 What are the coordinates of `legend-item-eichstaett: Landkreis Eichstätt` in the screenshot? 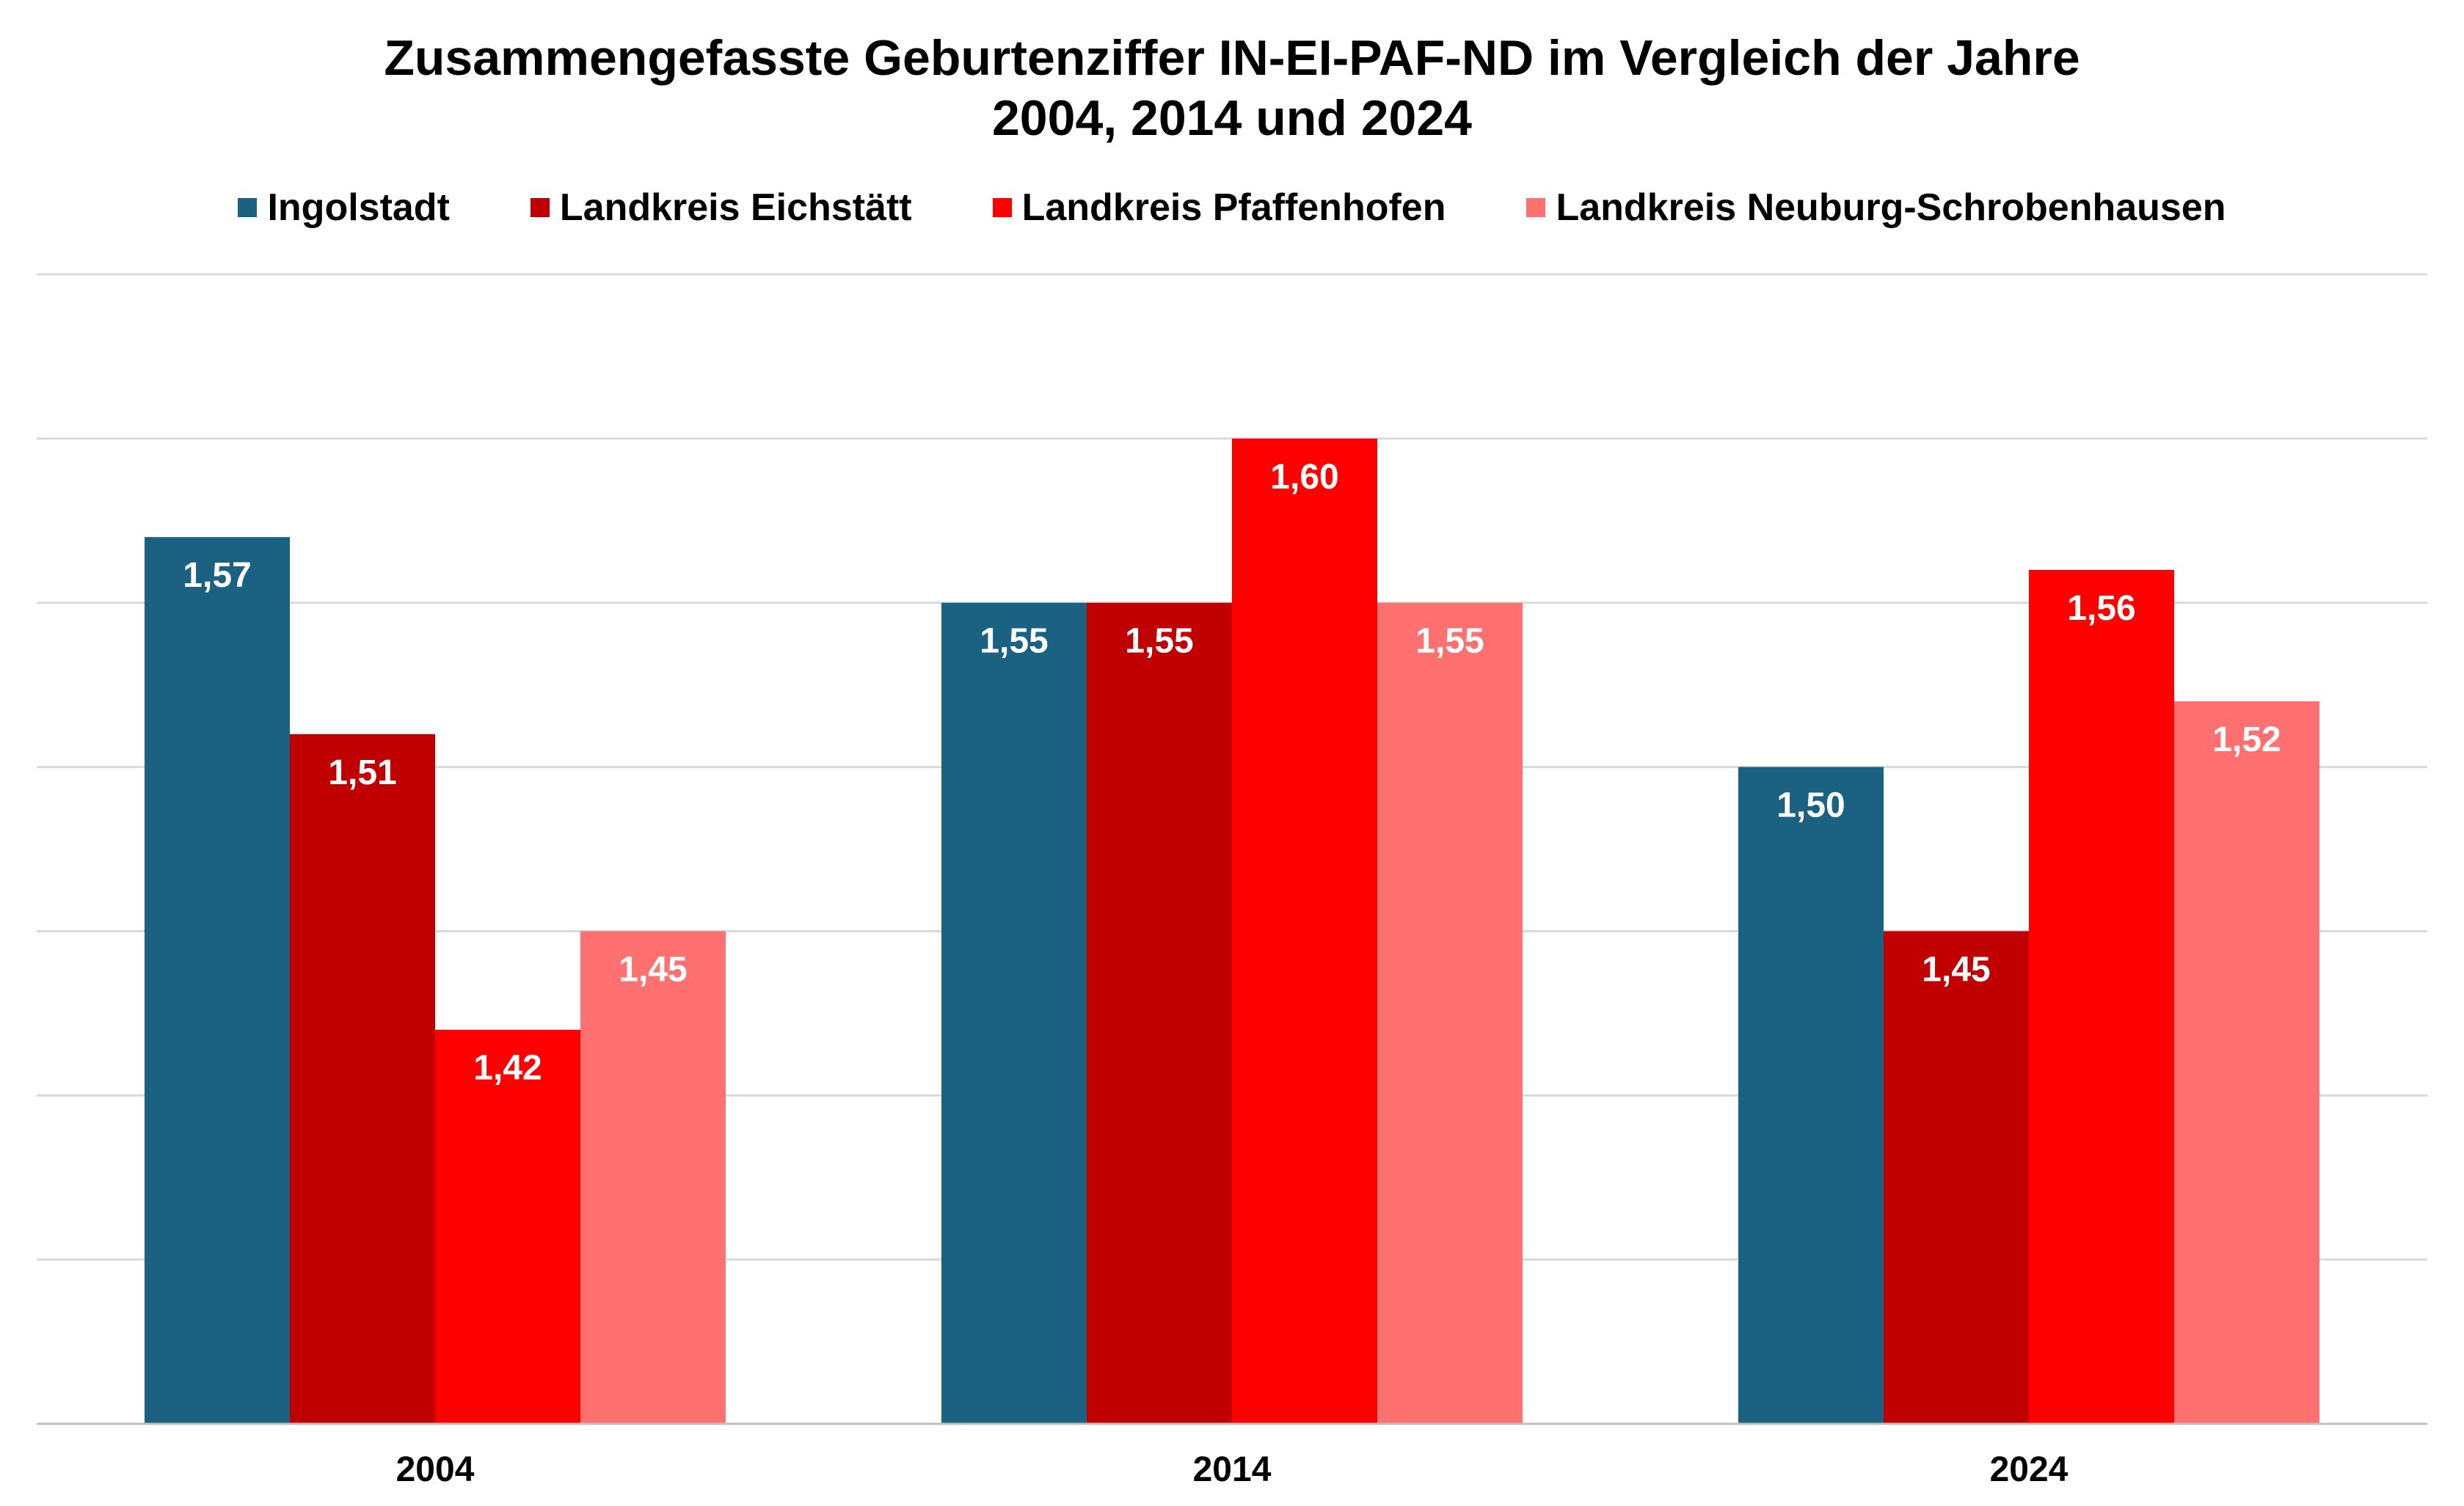 It's located at (721, 208).